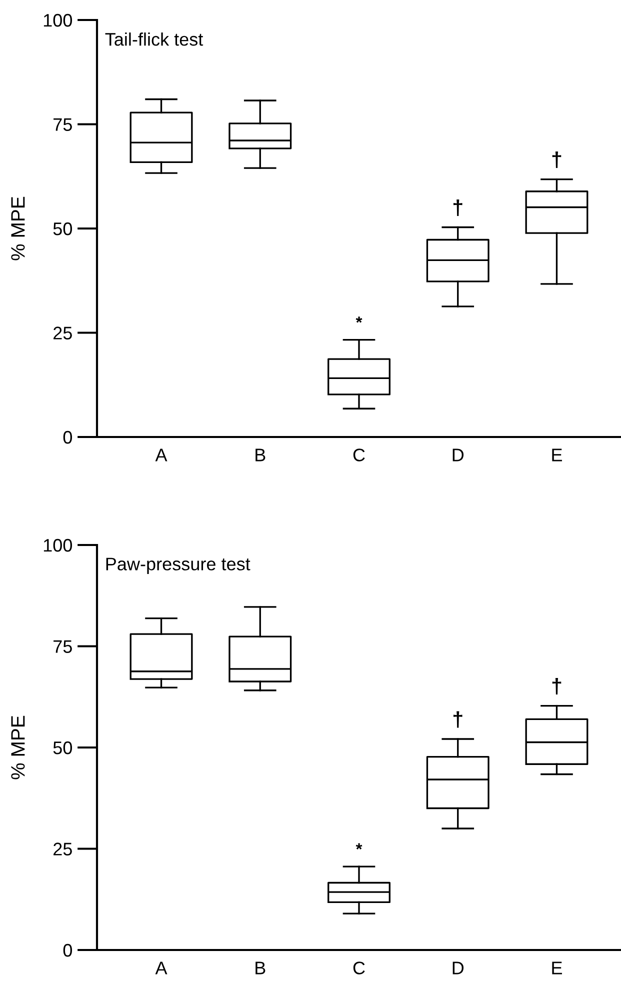 The image size is (621, 984). I want to click on text: Paw-pressure test, so click(178, 566).